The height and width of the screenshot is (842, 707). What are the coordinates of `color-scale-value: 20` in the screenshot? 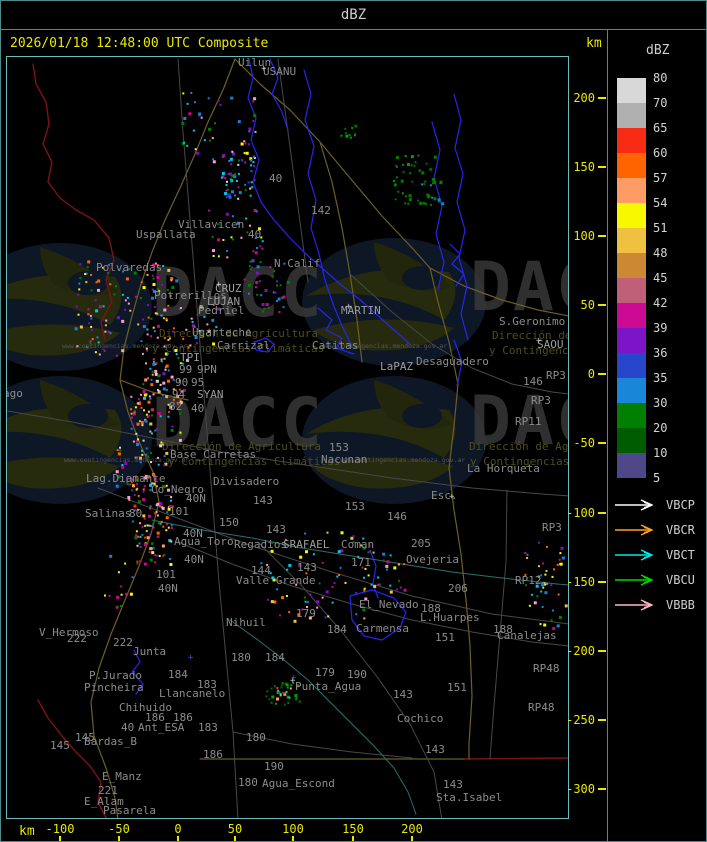 It's located at (660, 428).